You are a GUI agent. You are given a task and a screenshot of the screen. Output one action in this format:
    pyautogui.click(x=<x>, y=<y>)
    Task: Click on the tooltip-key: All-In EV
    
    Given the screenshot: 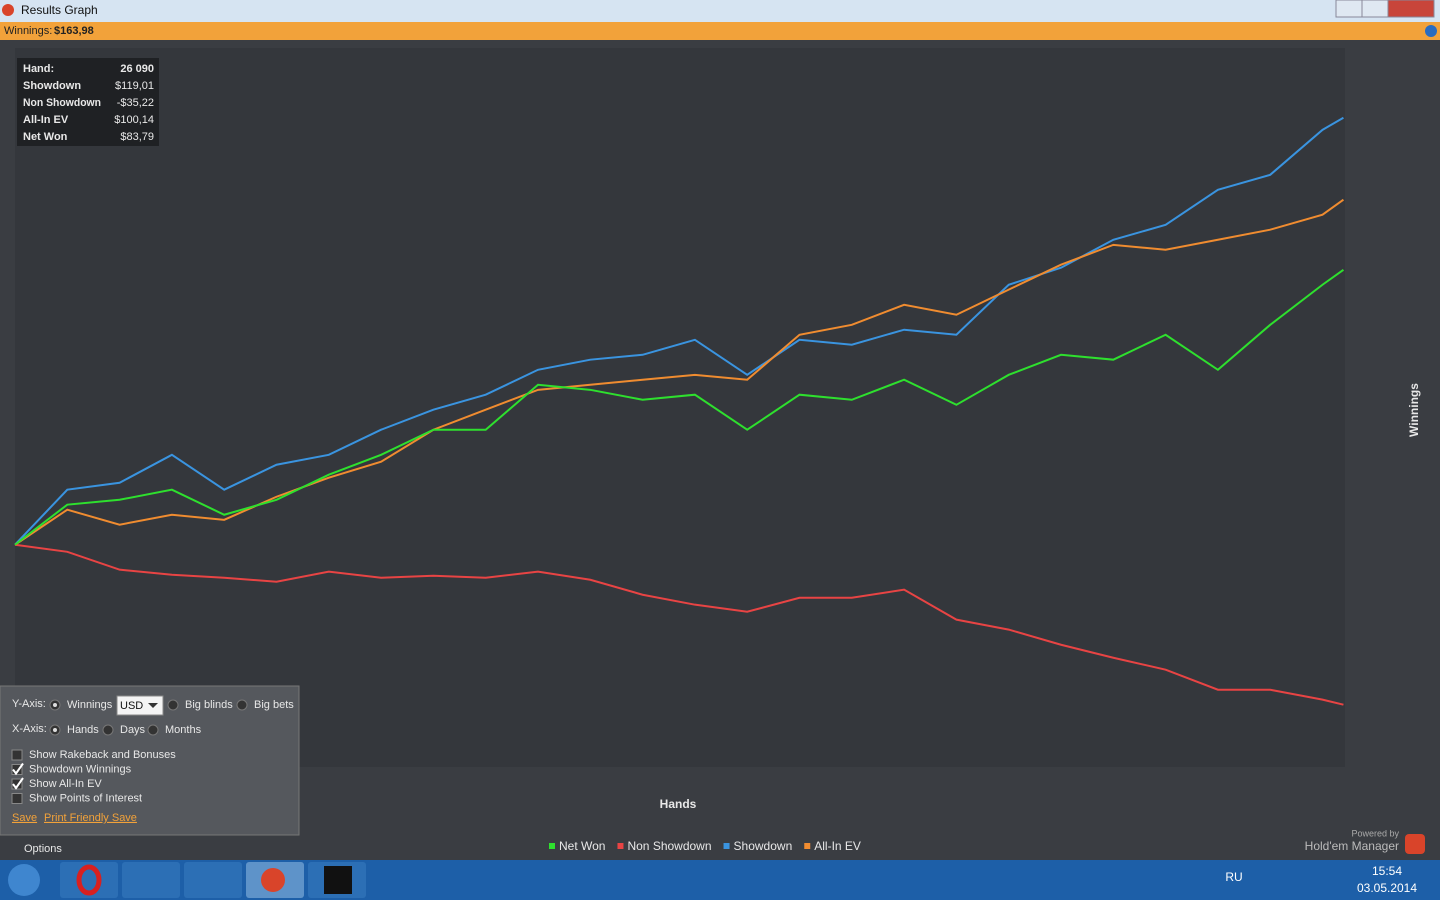 What is the action you would take?
    pyautogui.click(x=46, y=120)
    